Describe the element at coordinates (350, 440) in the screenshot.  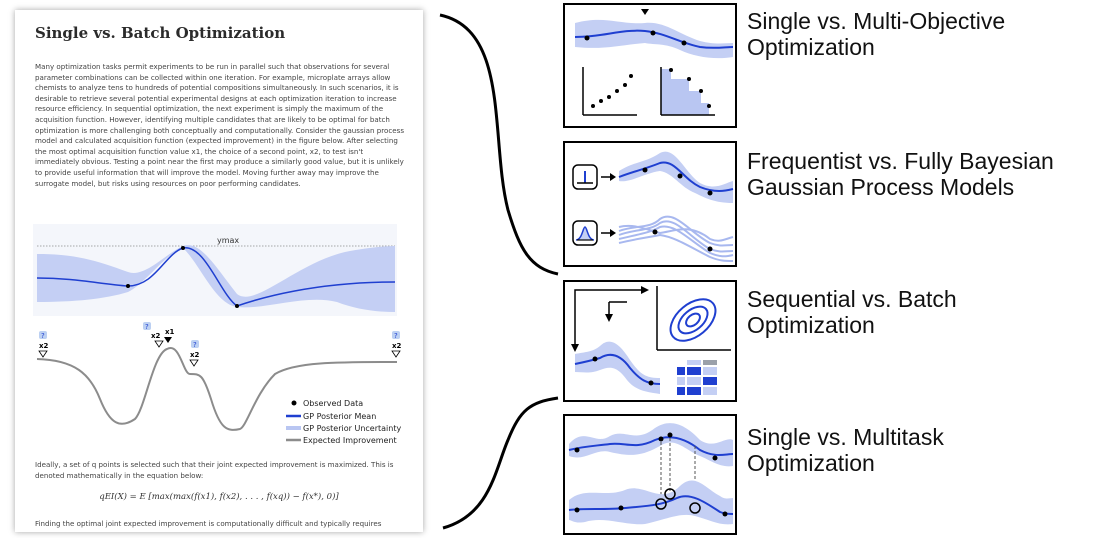
I see `legend-acquisition-label: Expected Improvement` at that location.